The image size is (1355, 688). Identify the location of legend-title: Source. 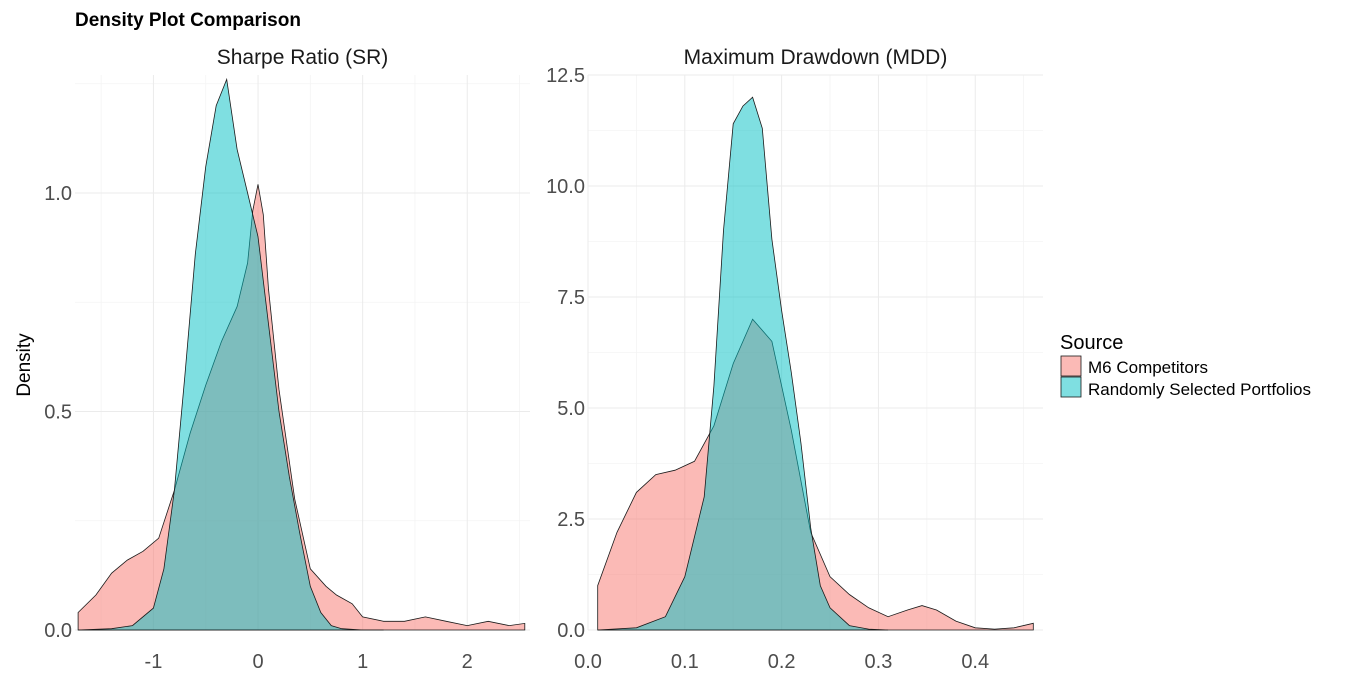
(1091, 343).